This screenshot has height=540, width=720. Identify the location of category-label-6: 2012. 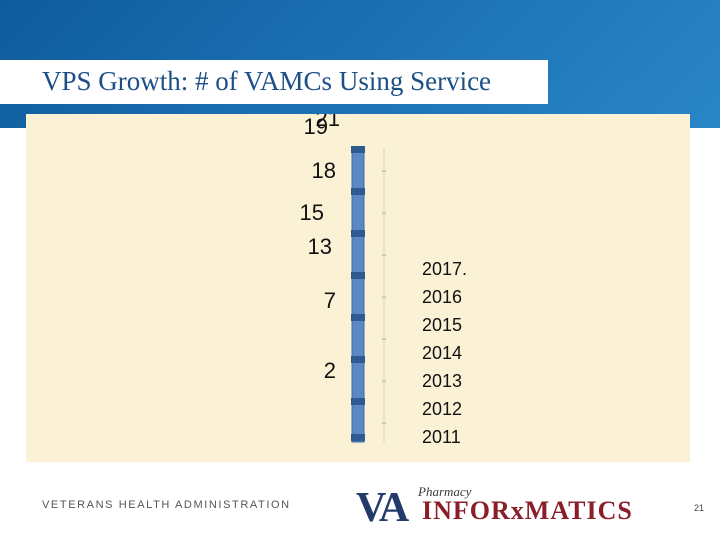
(442, 409).